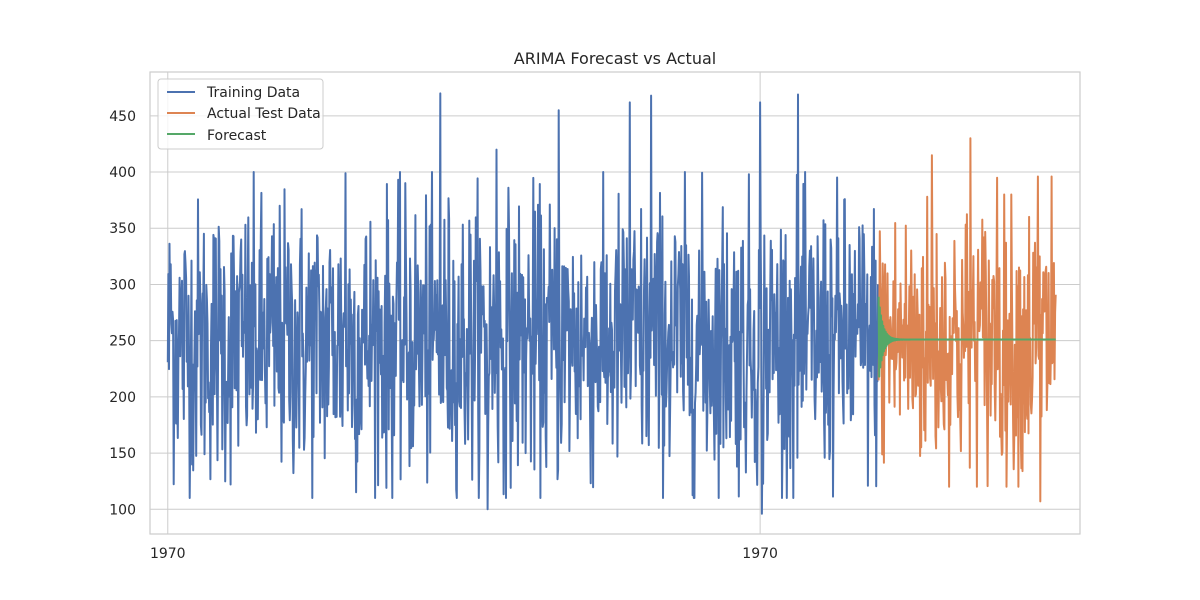 The width and height of the screenshot is (1200, 600). Describe the element at coordinates (237, 136) in the screenshot. I see `legend-label-forecast: Forecast` at that location.